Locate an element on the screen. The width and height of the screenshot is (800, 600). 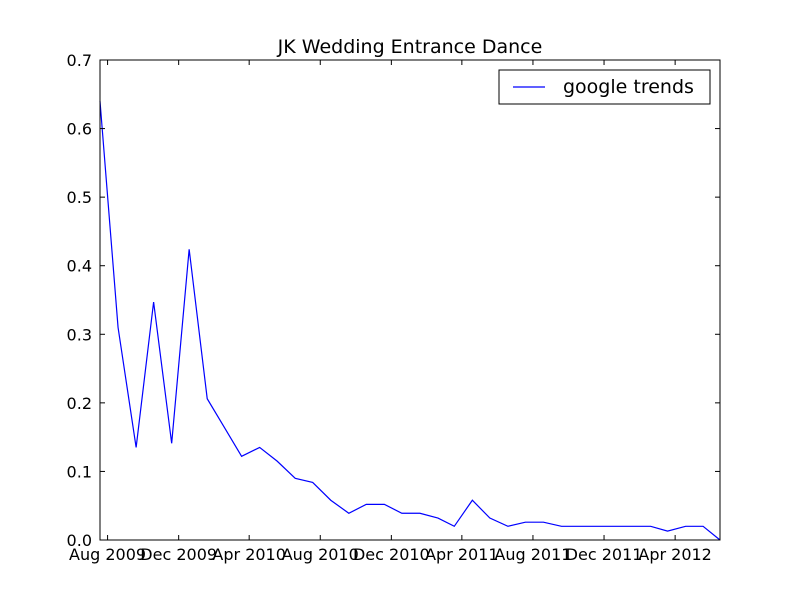
y-tick-label: 0.5 is located at coordinates (79, 197).